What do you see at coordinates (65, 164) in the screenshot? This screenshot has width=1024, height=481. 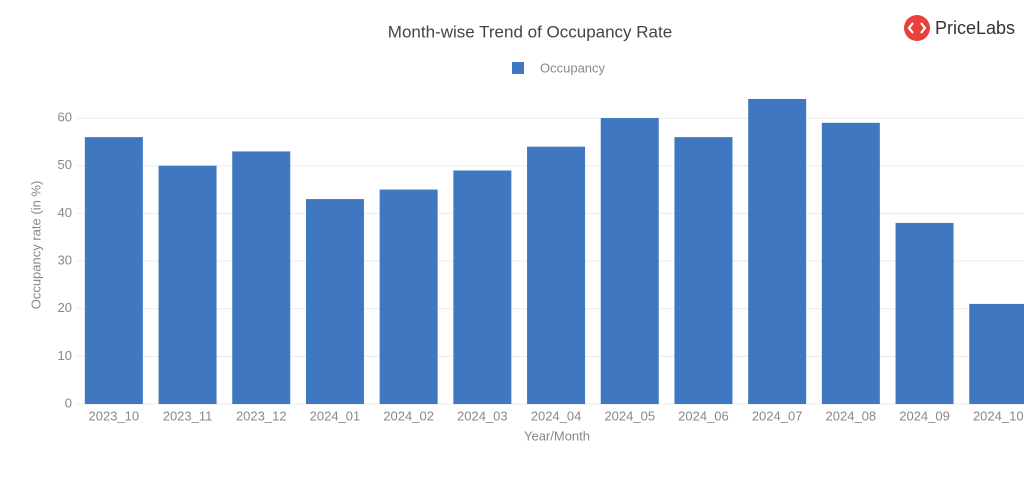 I see `y-tick-label: 50` at bounding box center [65, 164].